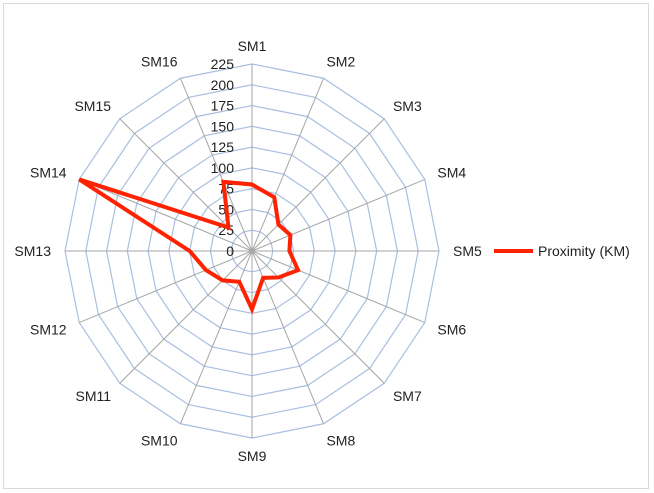  What do you see at coordinates (288, 165) in the screenshot?
I see `spoke-sm2` at bounding box center [288, 165].